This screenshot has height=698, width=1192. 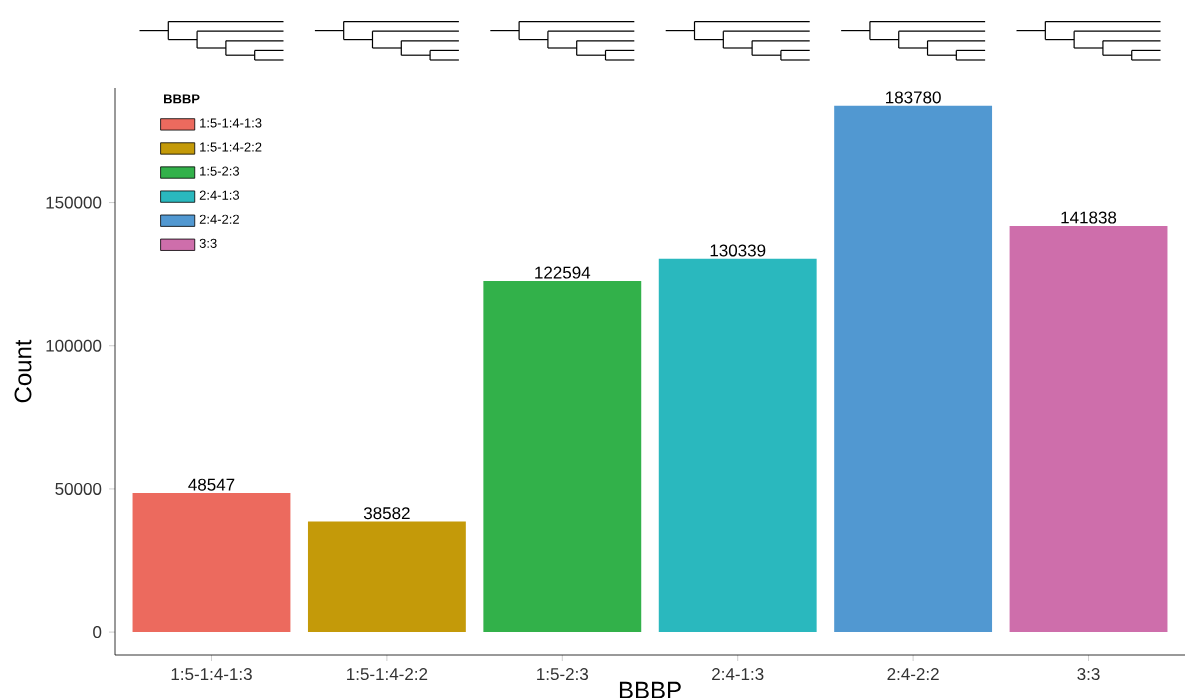 I want to click on legend-label: 2:4-2:2, so click(x=219, y=219).